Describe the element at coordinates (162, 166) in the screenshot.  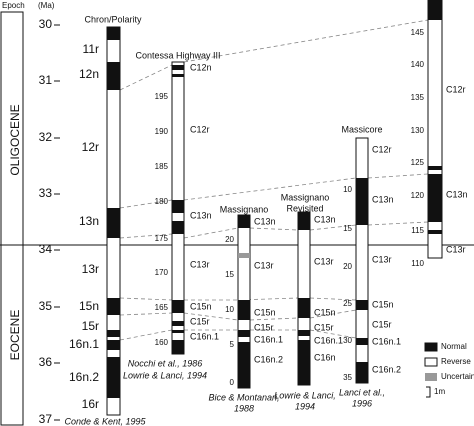
I see `scale-label: 185` at that location.